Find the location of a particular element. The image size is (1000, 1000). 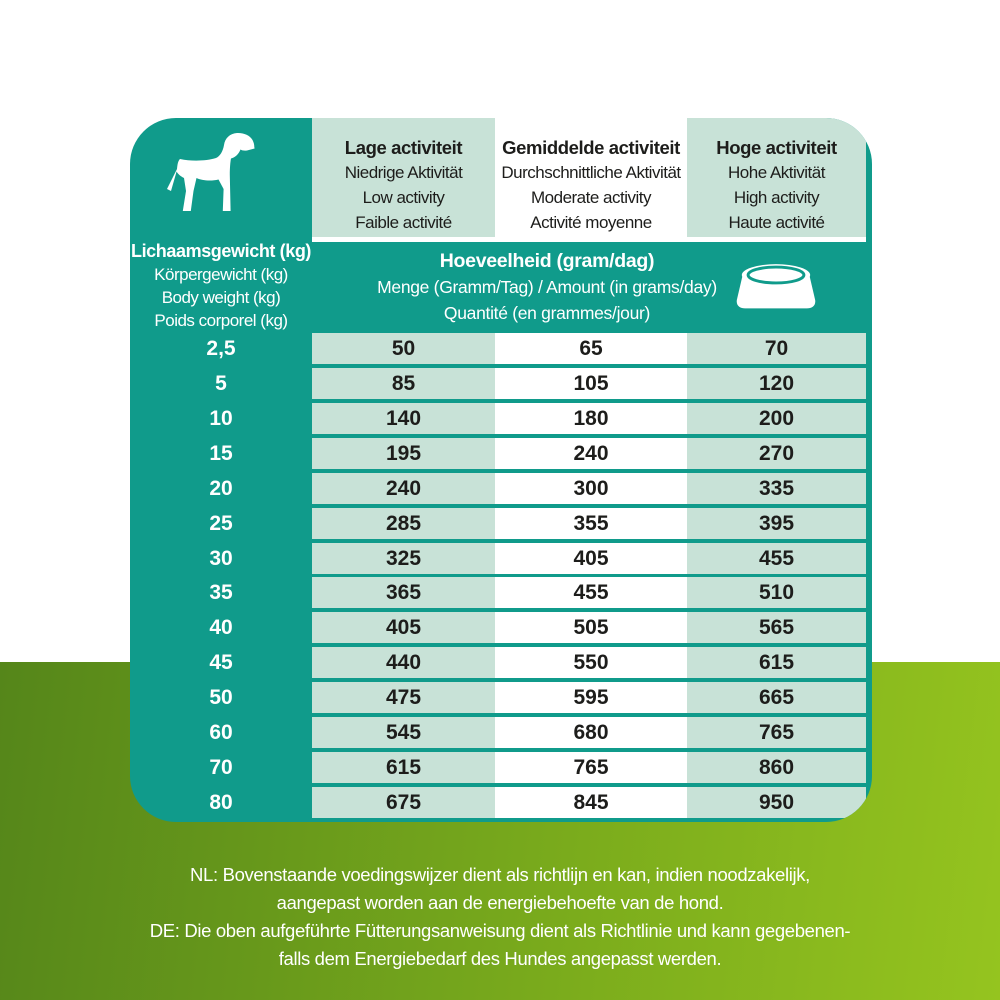

low-activity-value: 365 is located at coordinates (403, 593).